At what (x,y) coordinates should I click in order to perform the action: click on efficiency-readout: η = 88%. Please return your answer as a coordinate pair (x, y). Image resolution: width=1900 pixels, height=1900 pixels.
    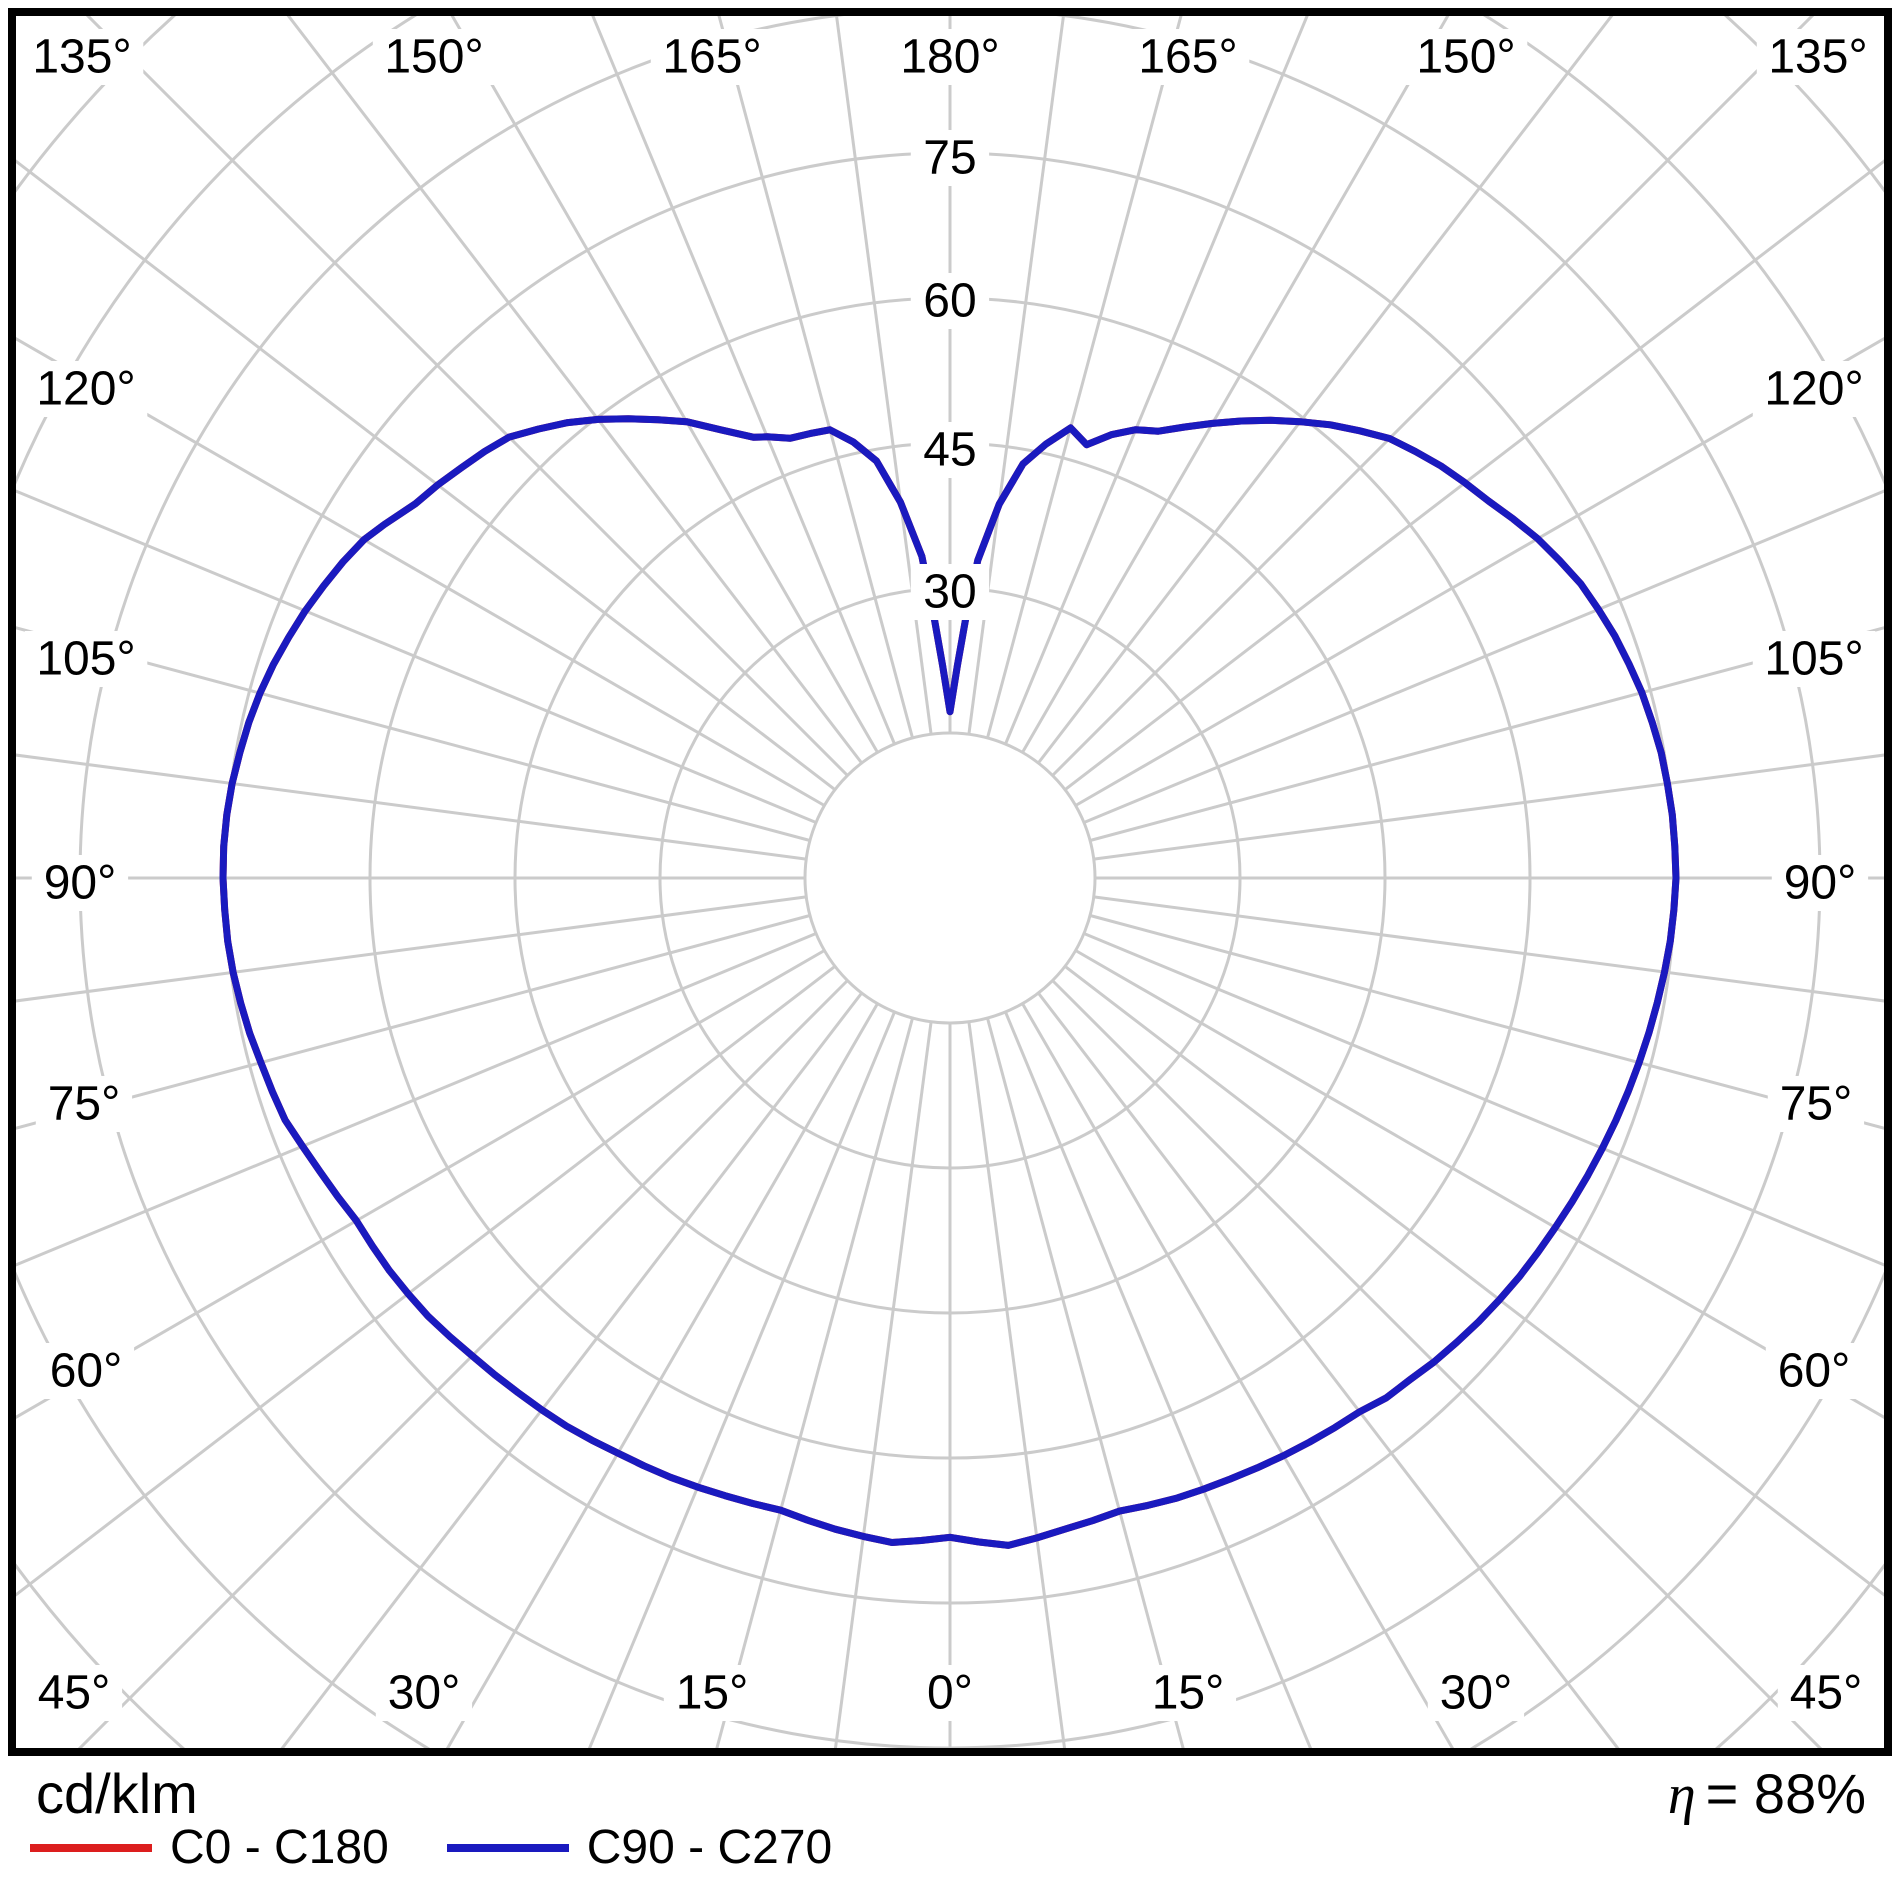
    Looking at the image, I should click on (1766, 1794).